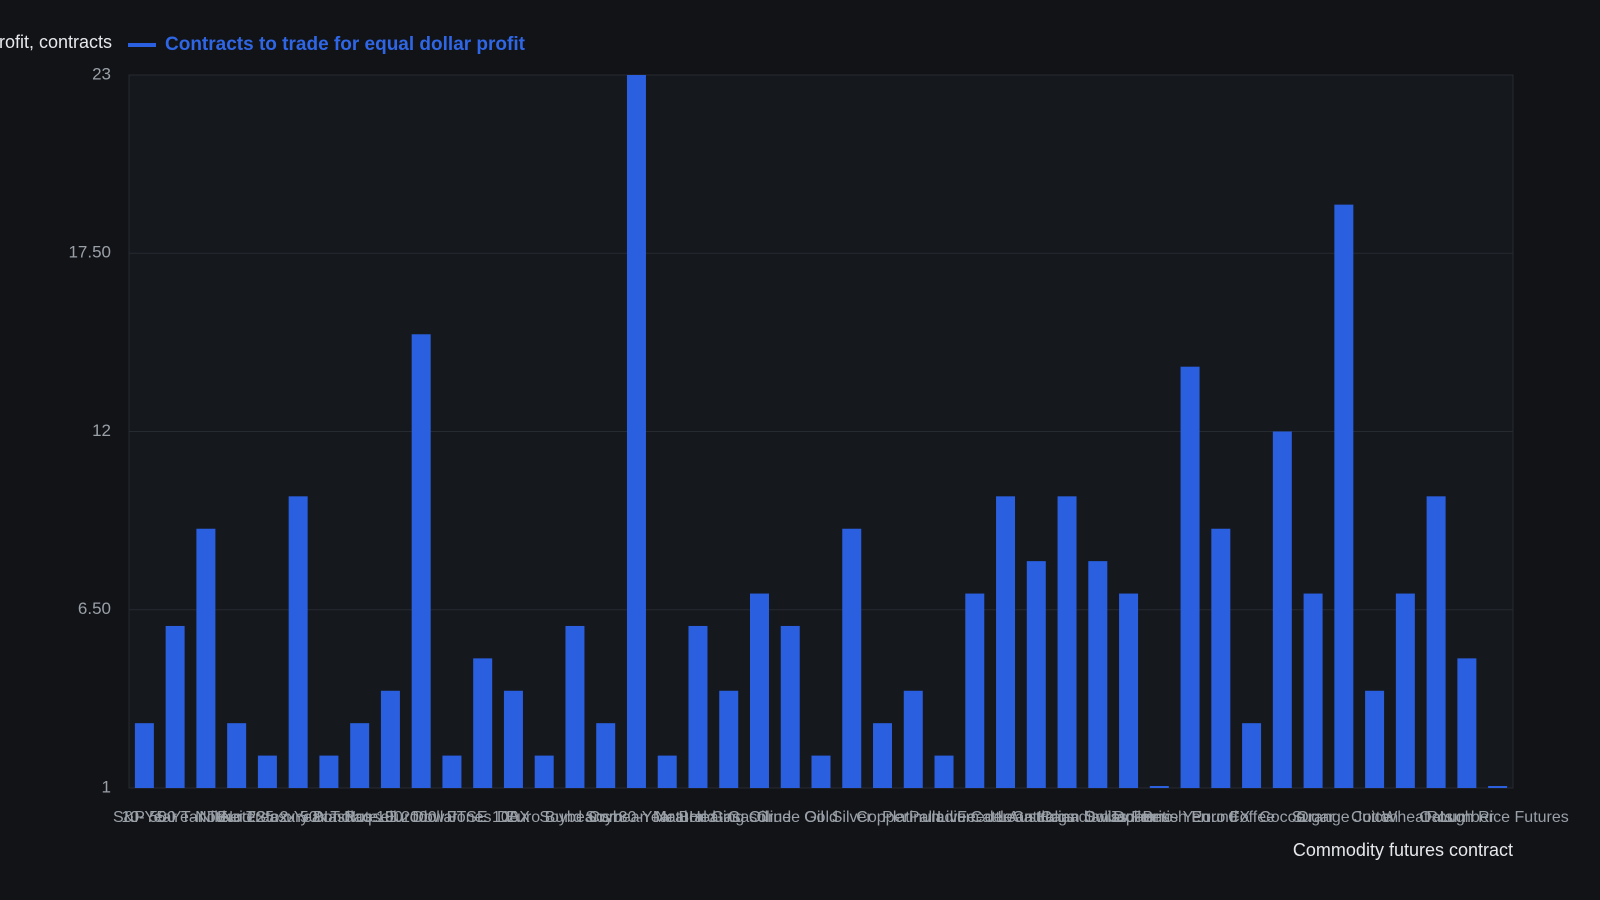 This screenshot has height=900, width=1600. I want to click on x-tick-label: Canadian Dollar, so click(1097, 817).